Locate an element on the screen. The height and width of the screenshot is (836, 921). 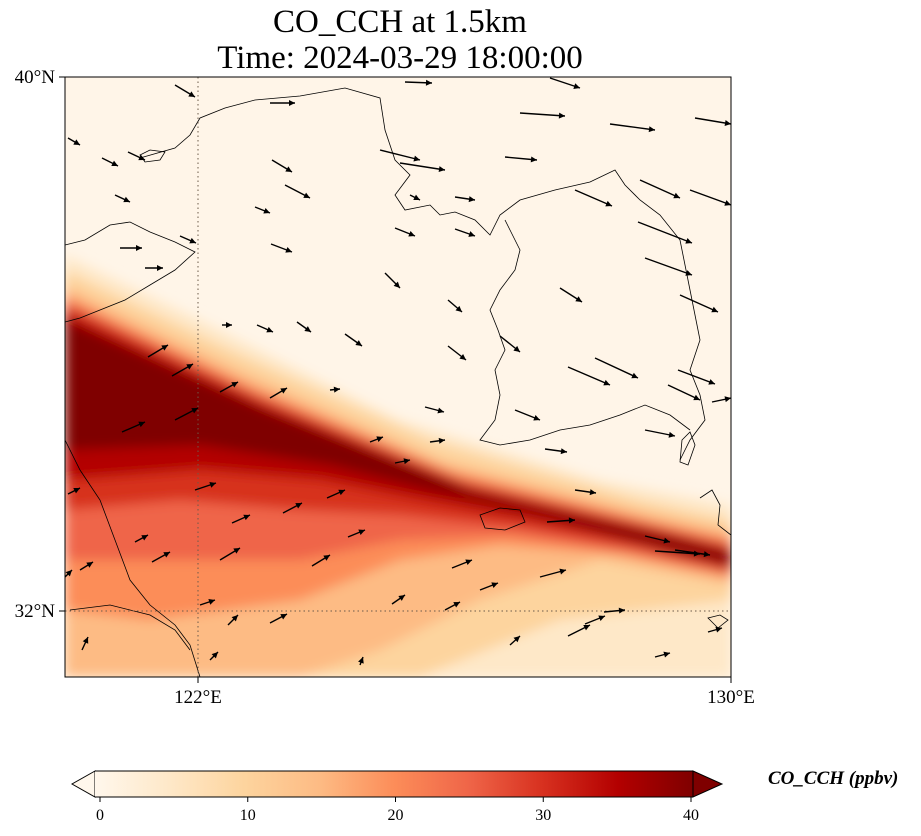
y-tick-label-32: 32°N is located at coordinates (35, 611).